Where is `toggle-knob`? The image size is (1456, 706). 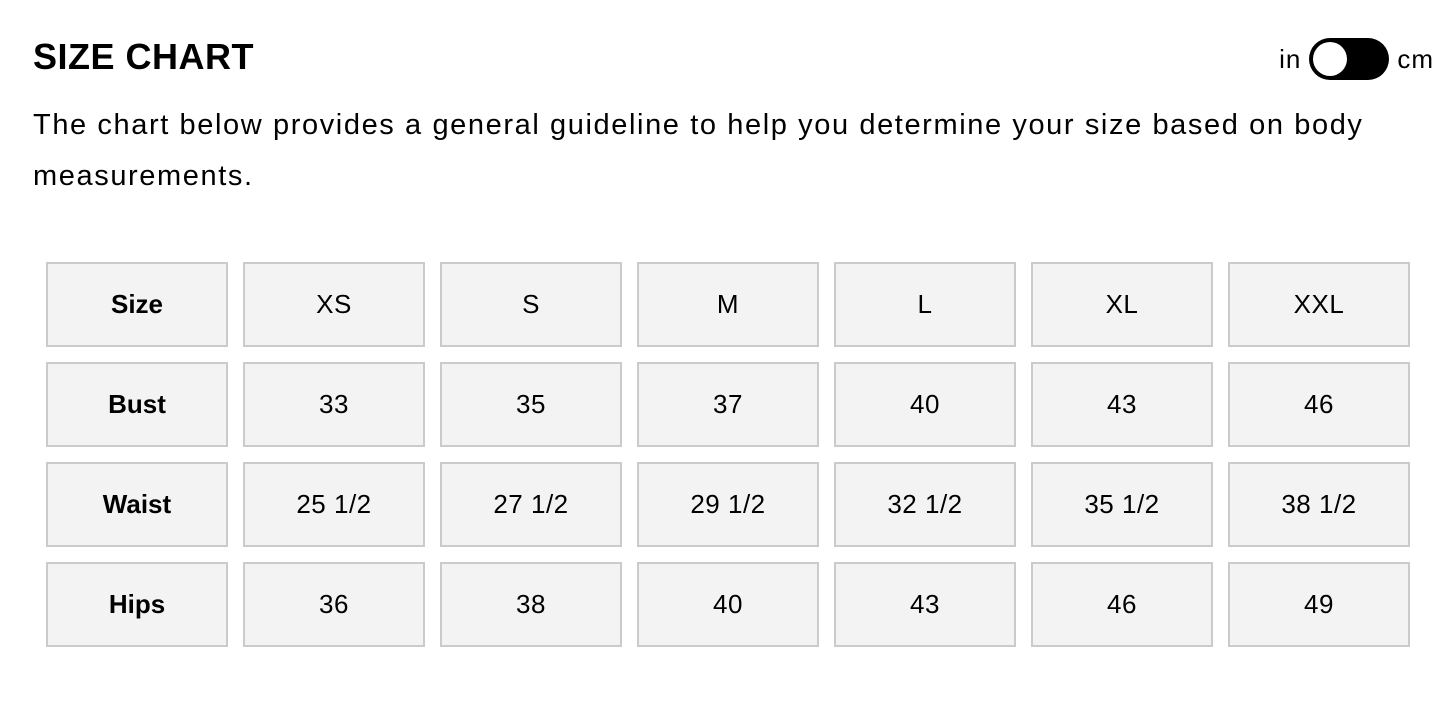 toggle-knob is located at coordinates (1330, 59).